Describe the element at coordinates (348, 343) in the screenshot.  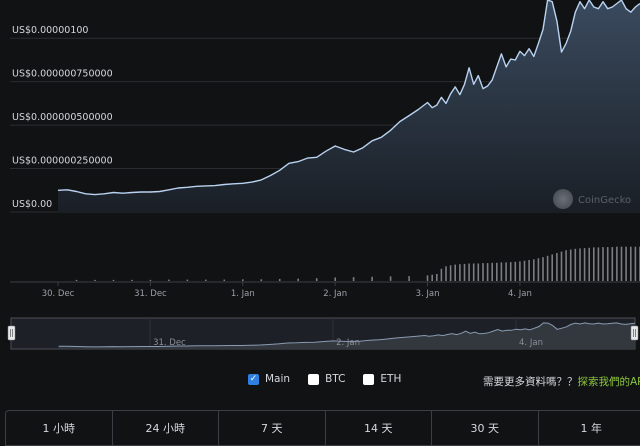
I see `navigator-tick-label: 2. Jan` at that location.